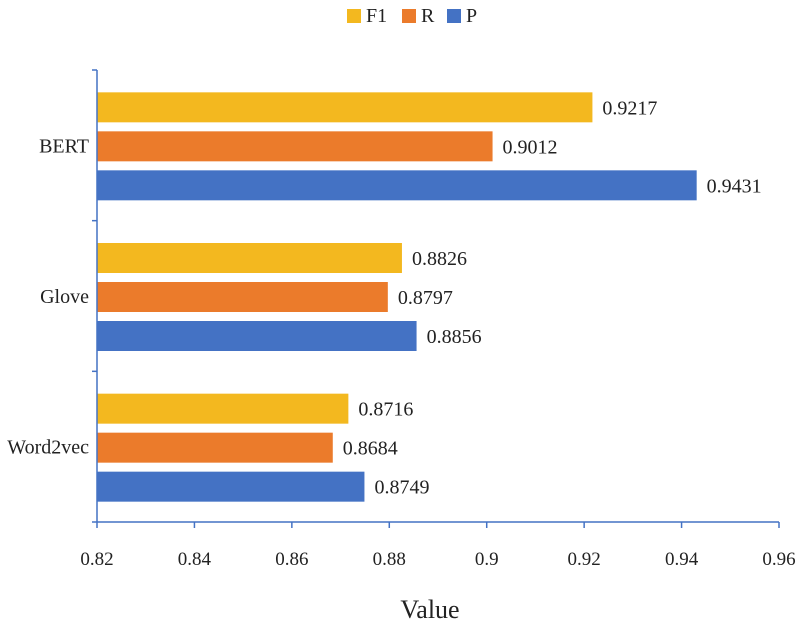  I want to click on legend-label-r: R, so click(428, 16).